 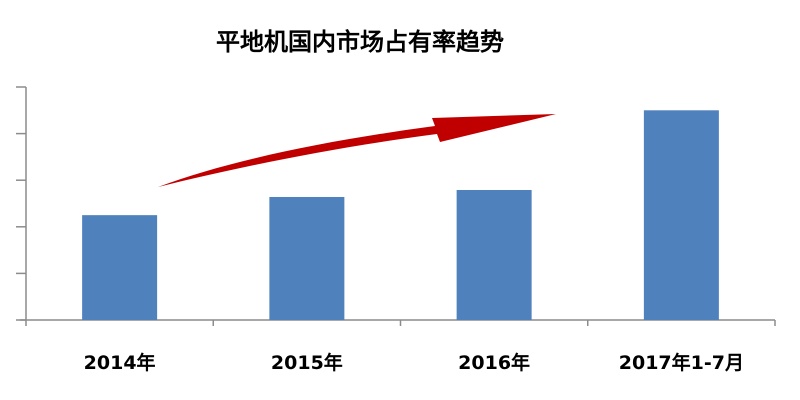 What do you see at coordinates (120, 362) in the screenshot?
I see `x-tick-label: 2014年` at bounding box center [120, 362].